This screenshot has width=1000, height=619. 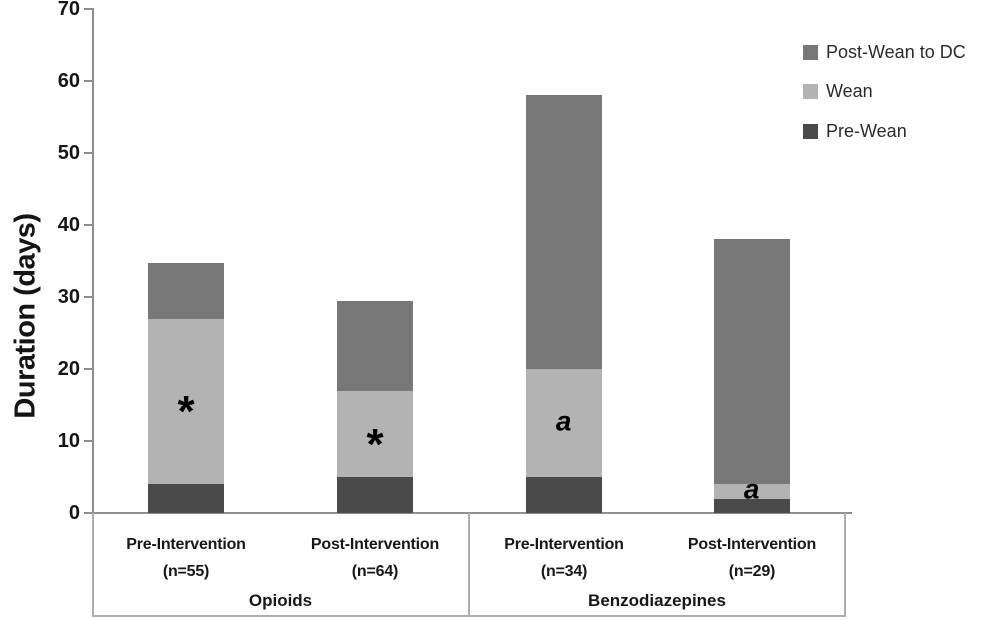 I want to click on legend-item: Post-Wean to DC, so click(x=884, y=51).